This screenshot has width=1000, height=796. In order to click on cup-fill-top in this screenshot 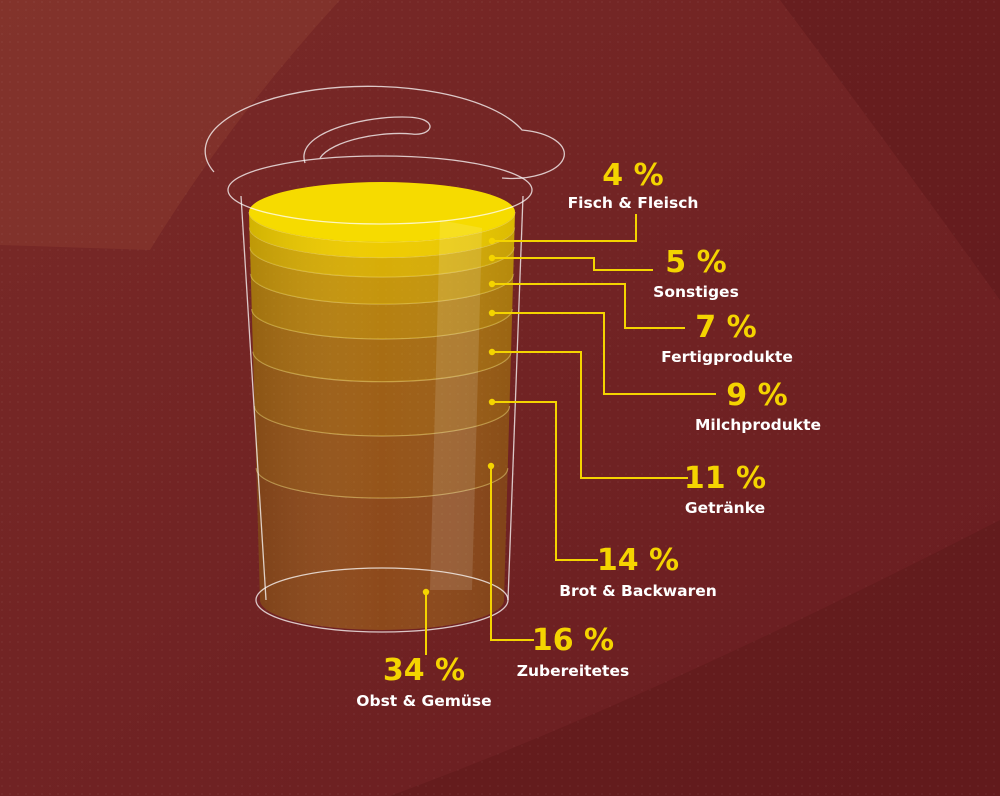, I will do `click(382, 212)`.